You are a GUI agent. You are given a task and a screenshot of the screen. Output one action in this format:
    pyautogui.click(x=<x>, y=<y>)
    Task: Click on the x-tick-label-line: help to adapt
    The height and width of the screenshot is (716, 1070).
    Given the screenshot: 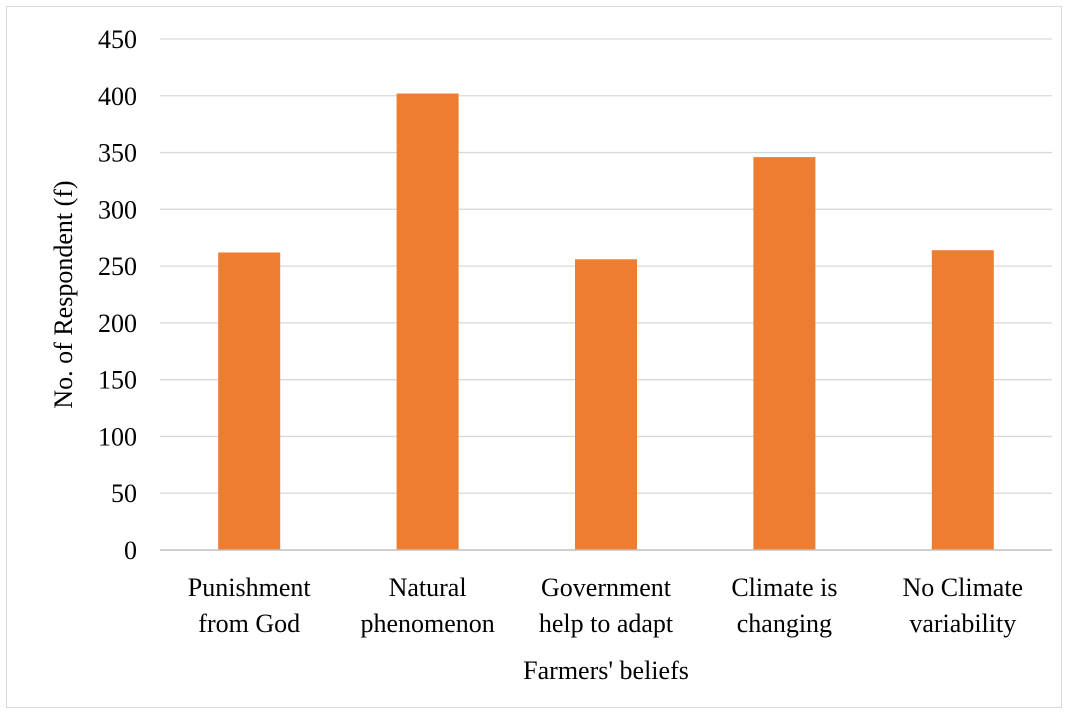 What is the action you would take?
    pyautogui.click(x=606, y=623)
    